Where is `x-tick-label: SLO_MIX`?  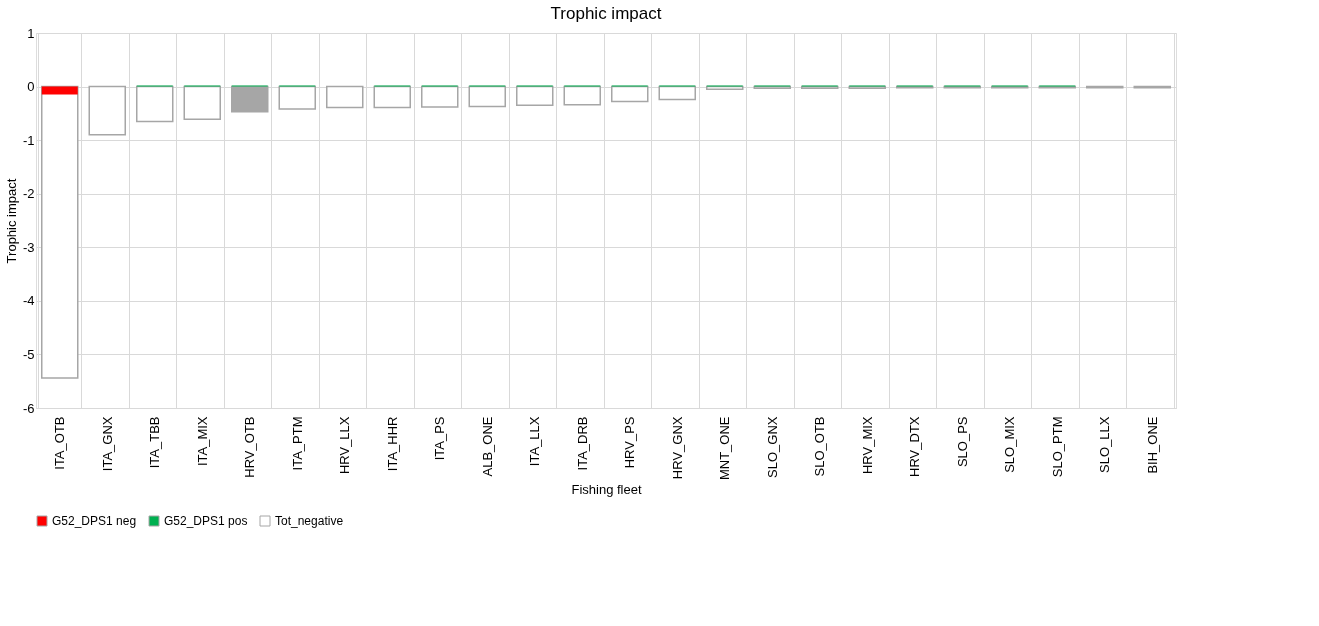
x-tick-label: SLO_MIX is located at coordinates (1010, 444).